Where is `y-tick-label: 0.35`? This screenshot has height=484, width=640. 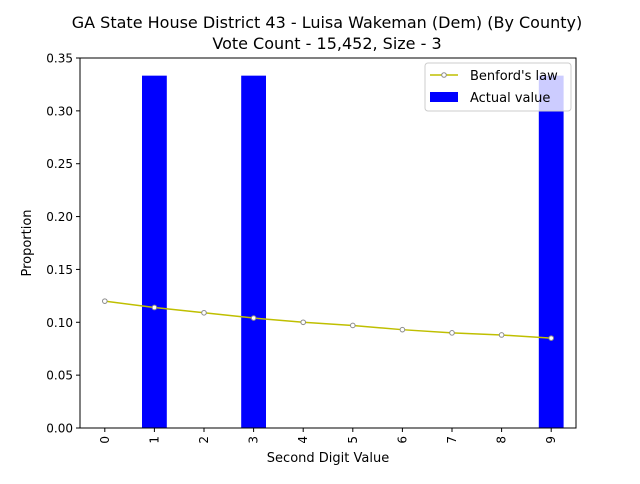
y-tick-label: 0.35 is located at coordinates (59, 59).